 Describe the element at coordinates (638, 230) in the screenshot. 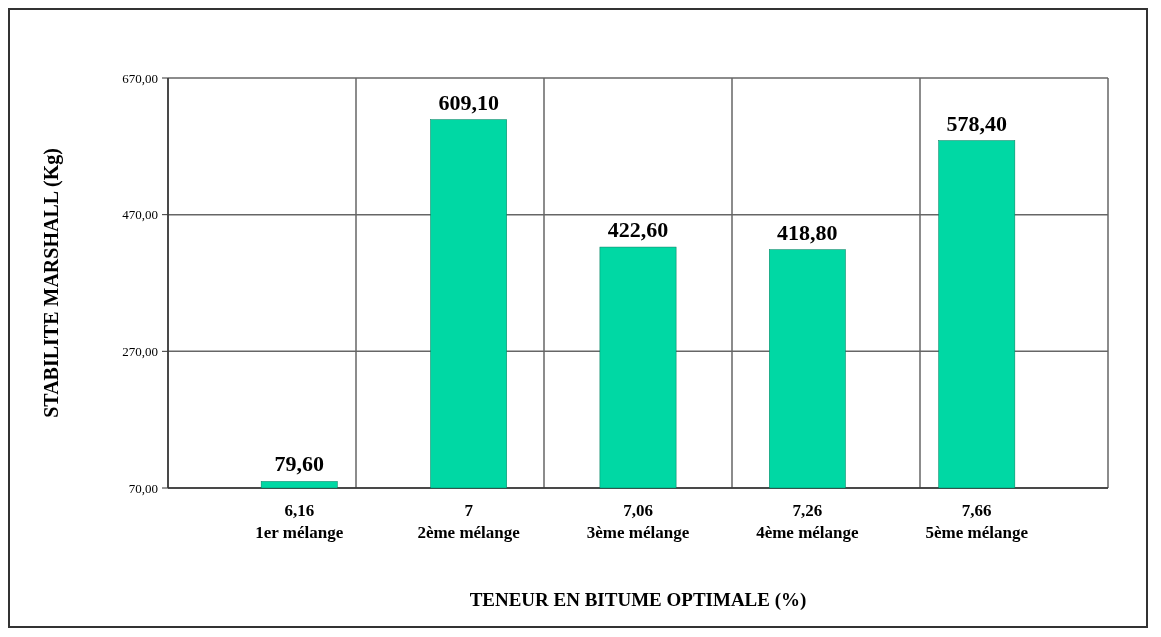

I see `data-label: 422,60` at that location.